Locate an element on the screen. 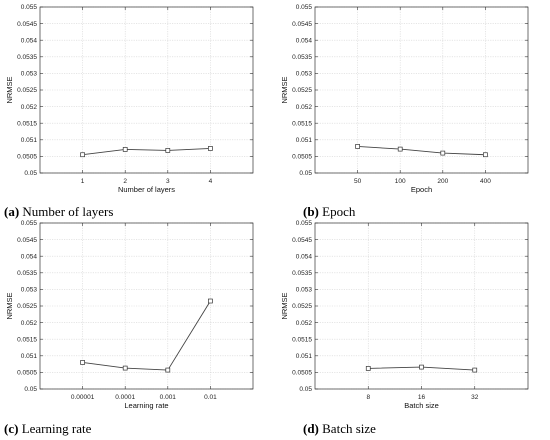 This screenshot has height=440, width=550. caption-letter: (b) is located at coordinates (311, 211).